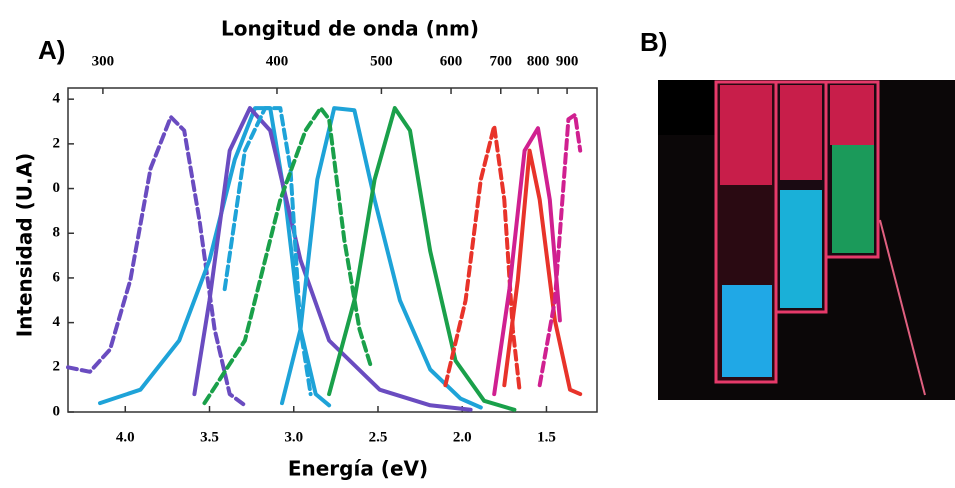 This screenshot has height=488, width=955. What do you see at coordinates (25, 245) in the screenshot?
I see `y-axis-title: Intensidad (U.A)` at bounding box center [25, 245].